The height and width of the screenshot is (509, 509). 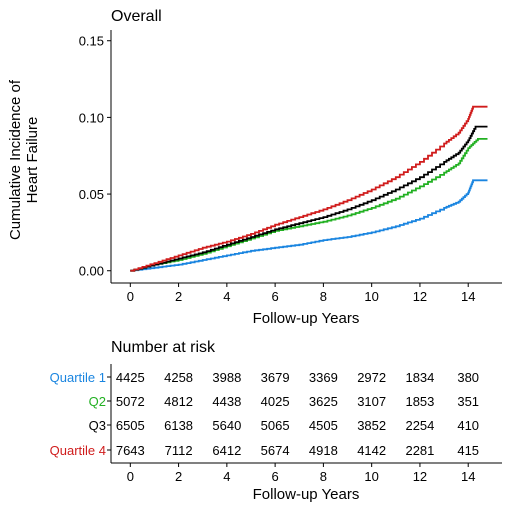 What do you see at coordinates (226, 401) in the screenshot?
I see `risk-cell: 4438` at bounding box center [226, 401].